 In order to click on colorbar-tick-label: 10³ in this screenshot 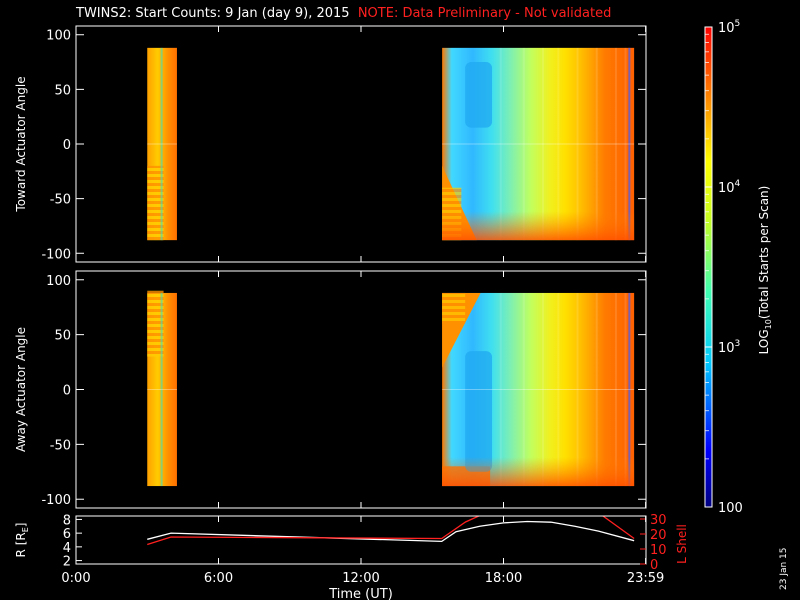, I will do `click(729, 347)`.